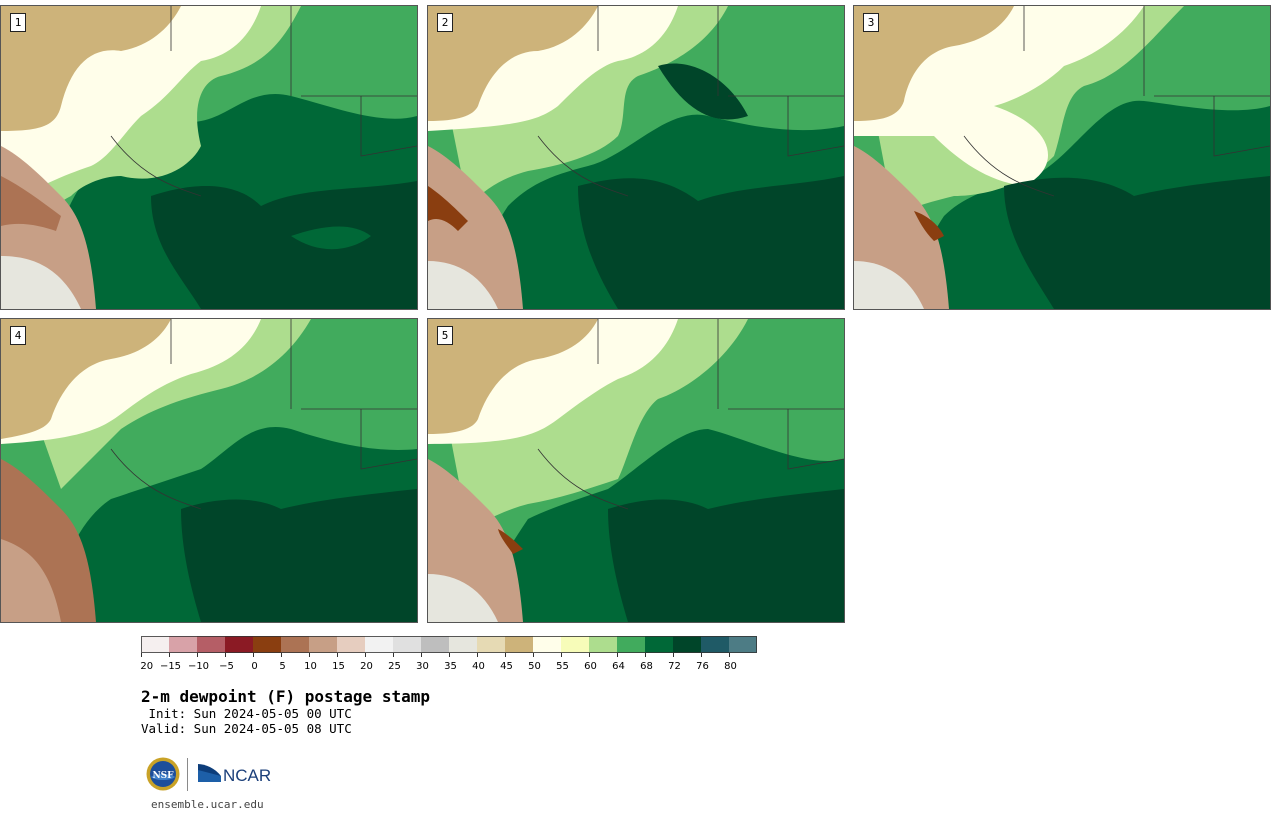 This screenshot has width=1280, height=815. Describe the element at coordinates (534, 666) in the screenshot. I see `colorbar-tick-label: 50` at that location.